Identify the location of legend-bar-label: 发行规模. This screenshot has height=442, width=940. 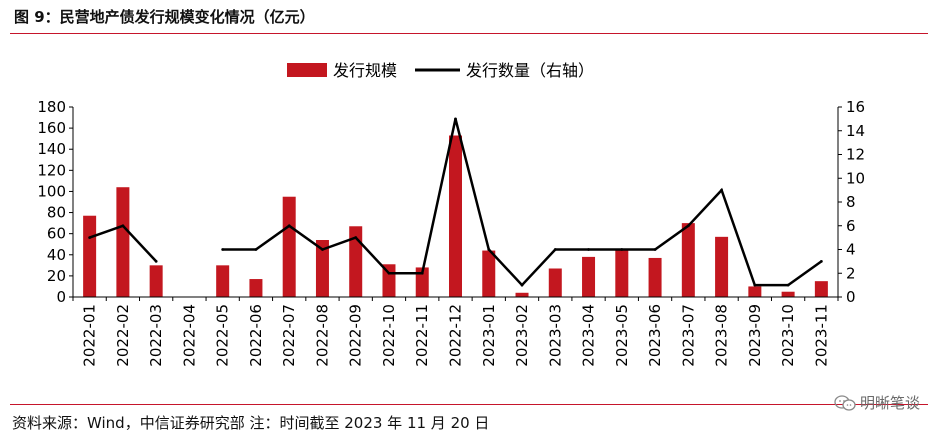
(365, 70).